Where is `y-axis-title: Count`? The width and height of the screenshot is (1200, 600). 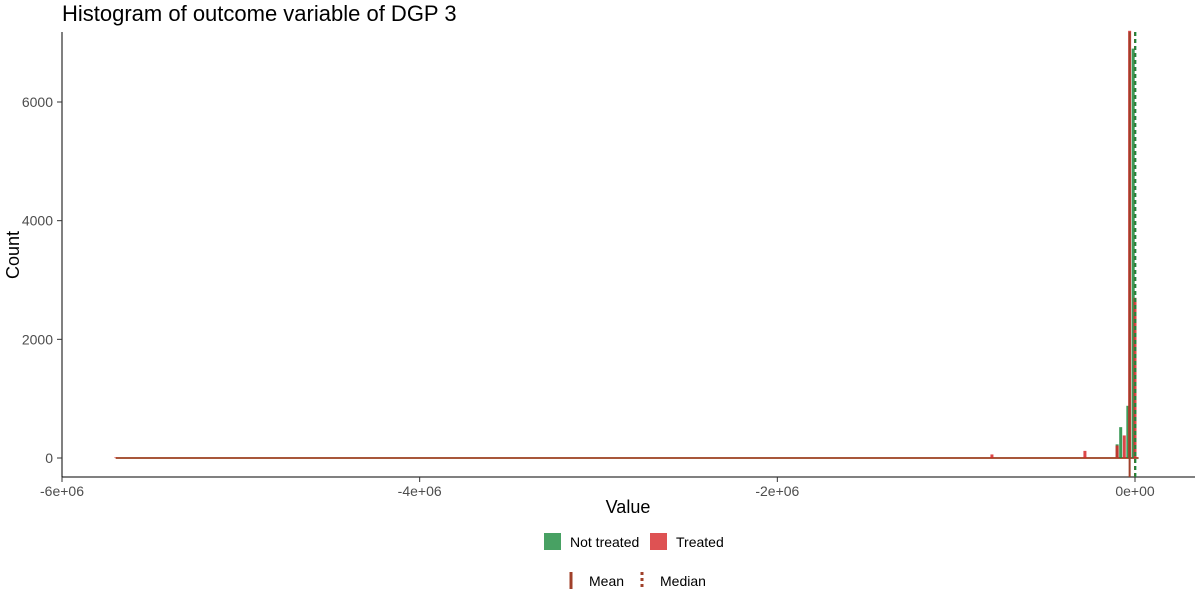 y-axis-title: Count is located at coordinates (13, 255).